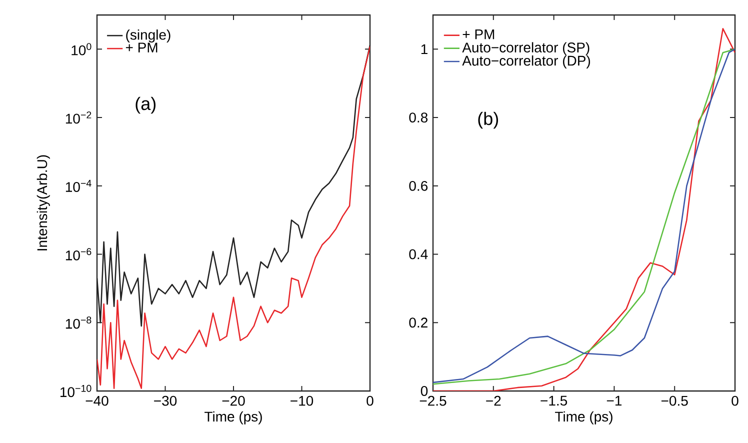  Describe the element at coordinates (79, 117) in the screenshot. I see `y-tick-label: 10$^{−2}$` at that location.